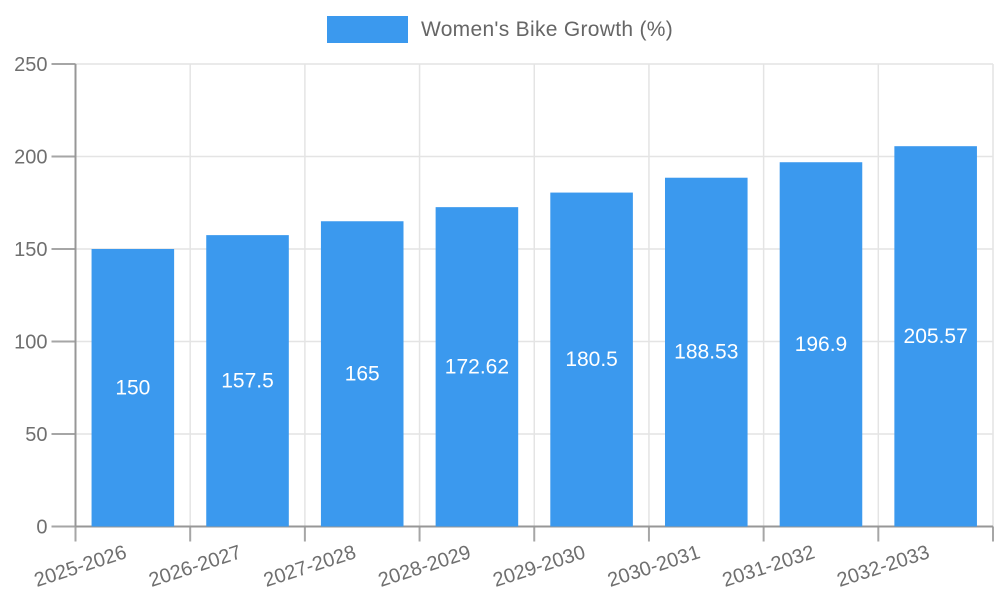  I want to click on bar-value-label: 165, so click(362, 373).